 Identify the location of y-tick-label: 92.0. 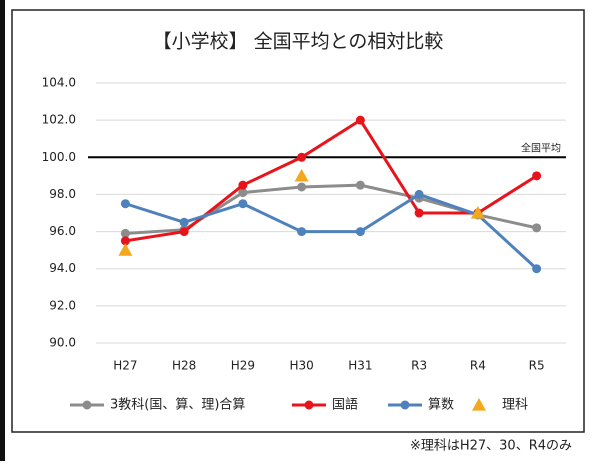
(62, 305).